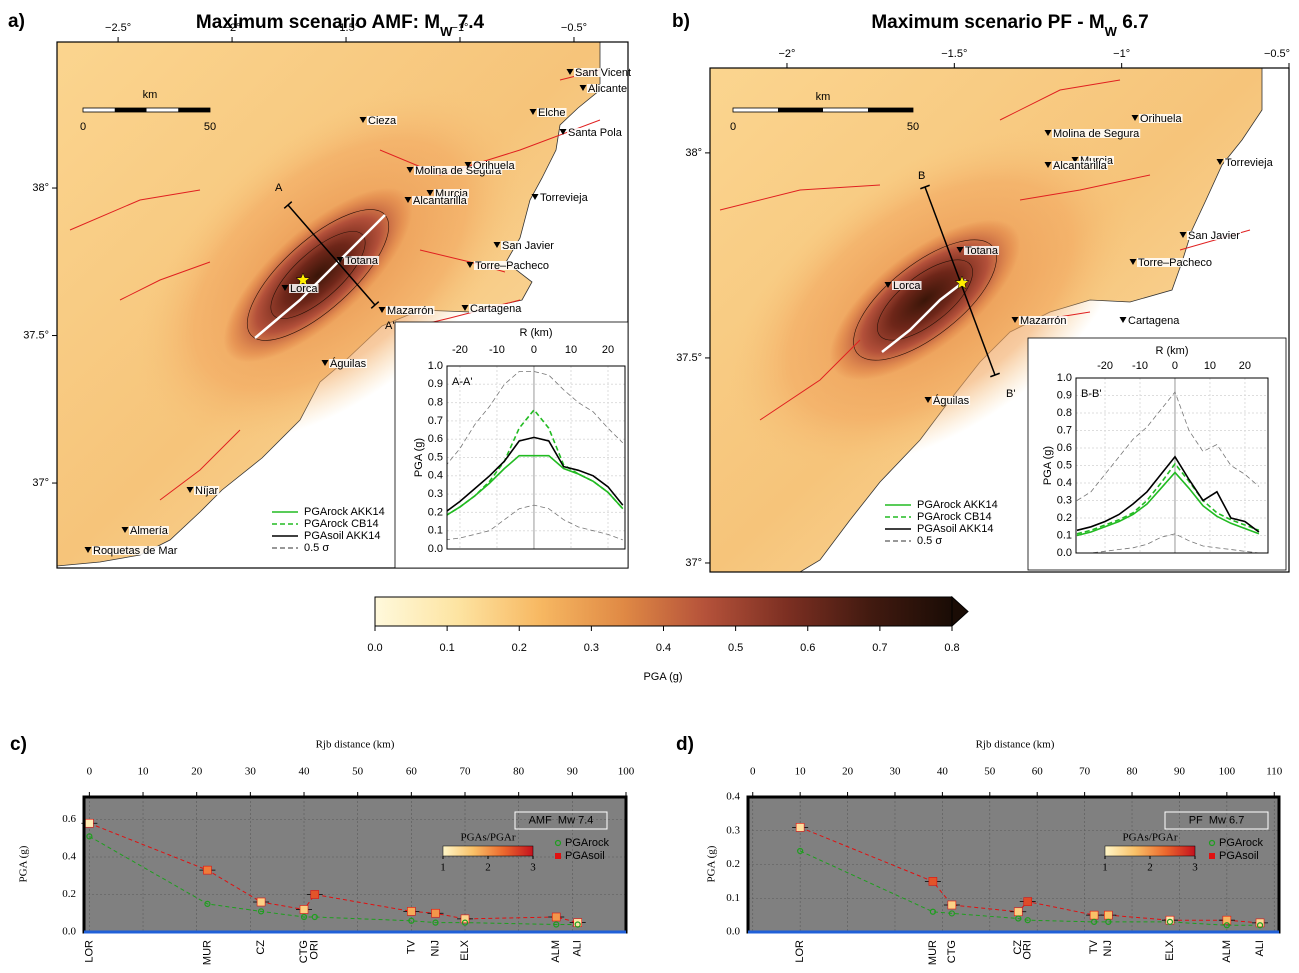  What do you see at coordinates (787, 54) in the screenshot?
I see `x-tick-label: −2°` at bounding box center [787, 54].